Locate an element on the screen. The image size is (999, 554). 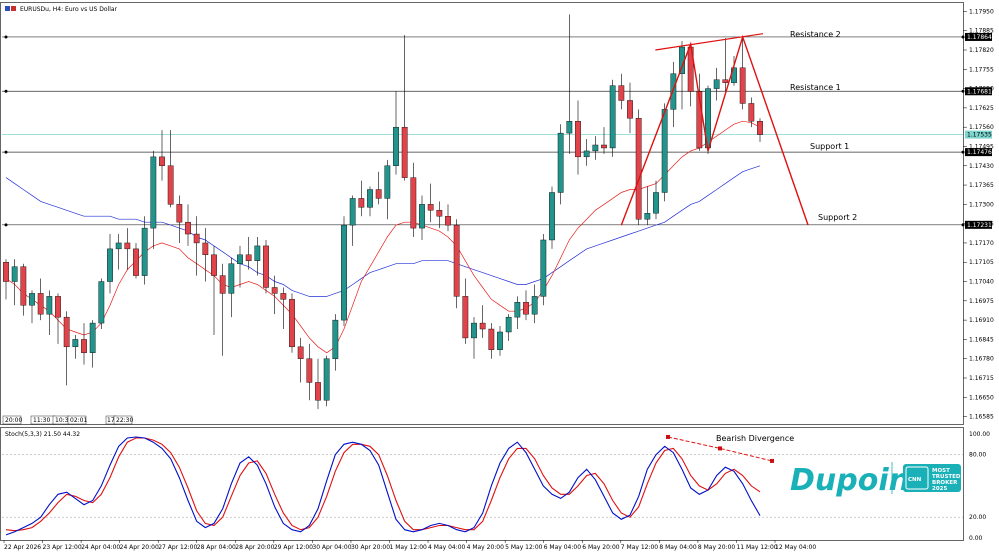
stoch-signal-line is located at coordinates (383, 484).